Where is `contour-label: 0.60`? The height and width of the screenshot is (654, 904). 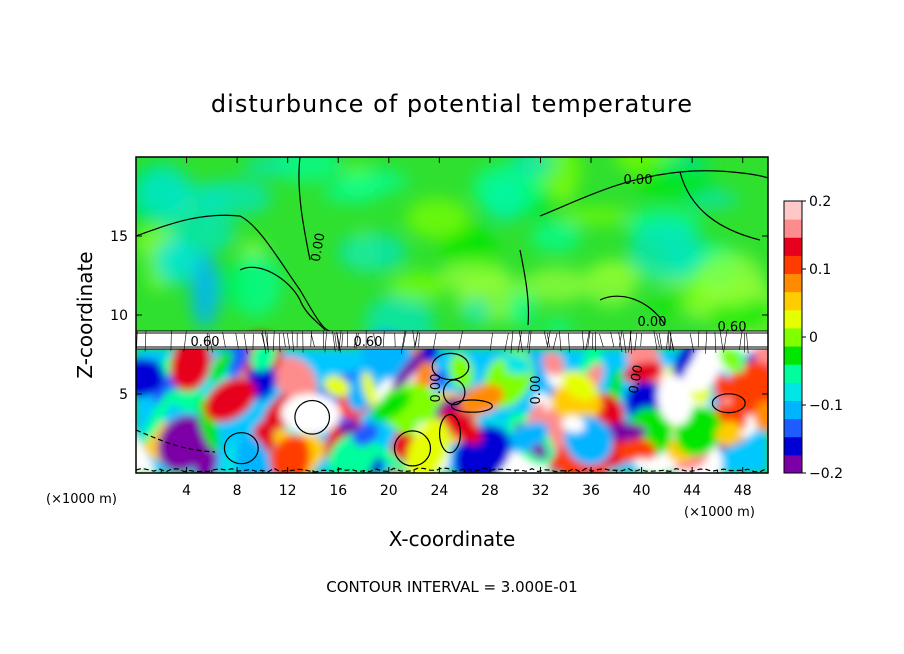 contour-label: 0.60 is located at coordinates (205, 342).